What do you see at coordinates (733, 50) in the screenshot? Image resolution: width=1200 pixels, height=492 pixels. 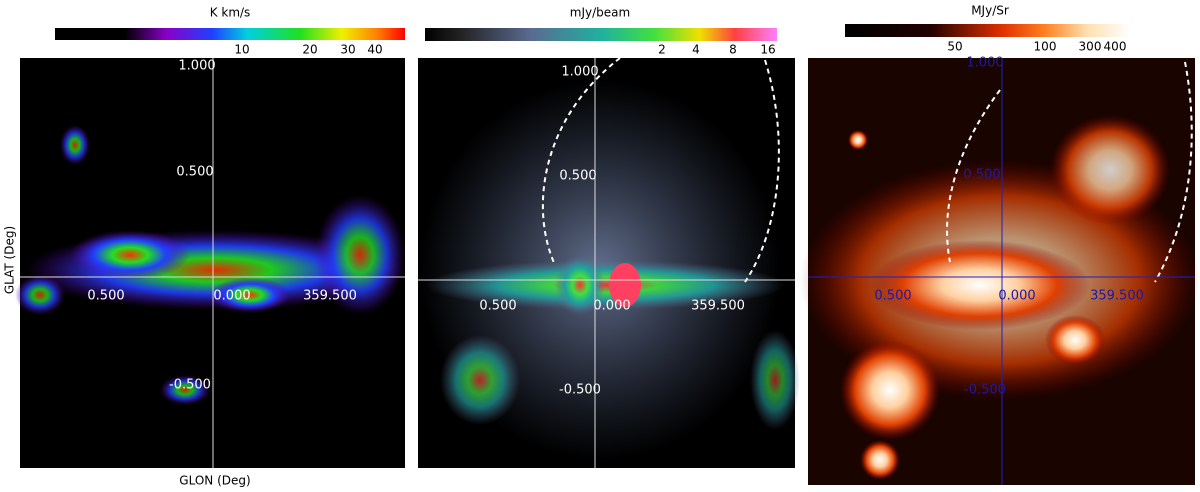 I see `colorbar-tick: 8` at bounding box center [733, 50].